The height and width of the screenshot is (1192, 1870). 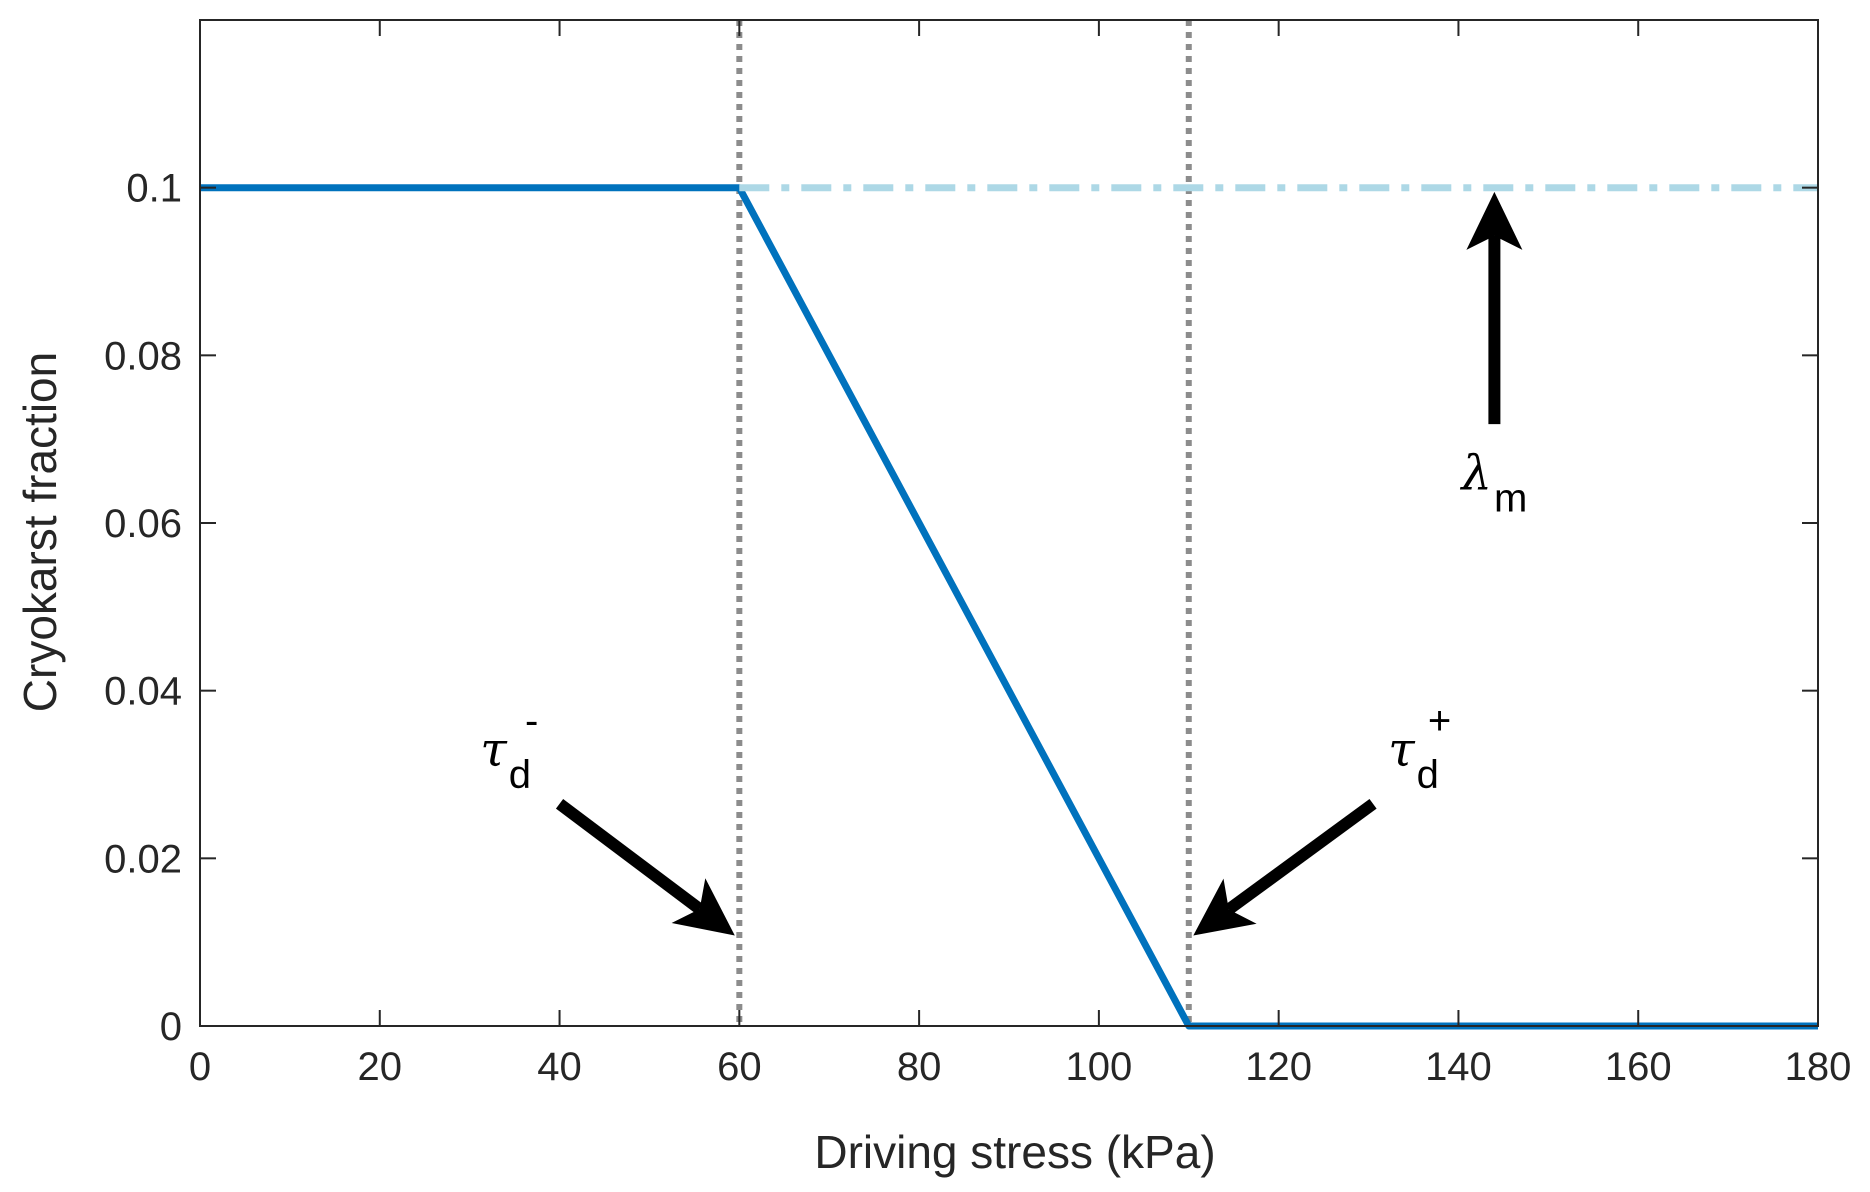 What do you see at coordinates (919, 1067) in the screenshot?
I see `x-tick-label-4: 80` at bounding box center [919, 1067].